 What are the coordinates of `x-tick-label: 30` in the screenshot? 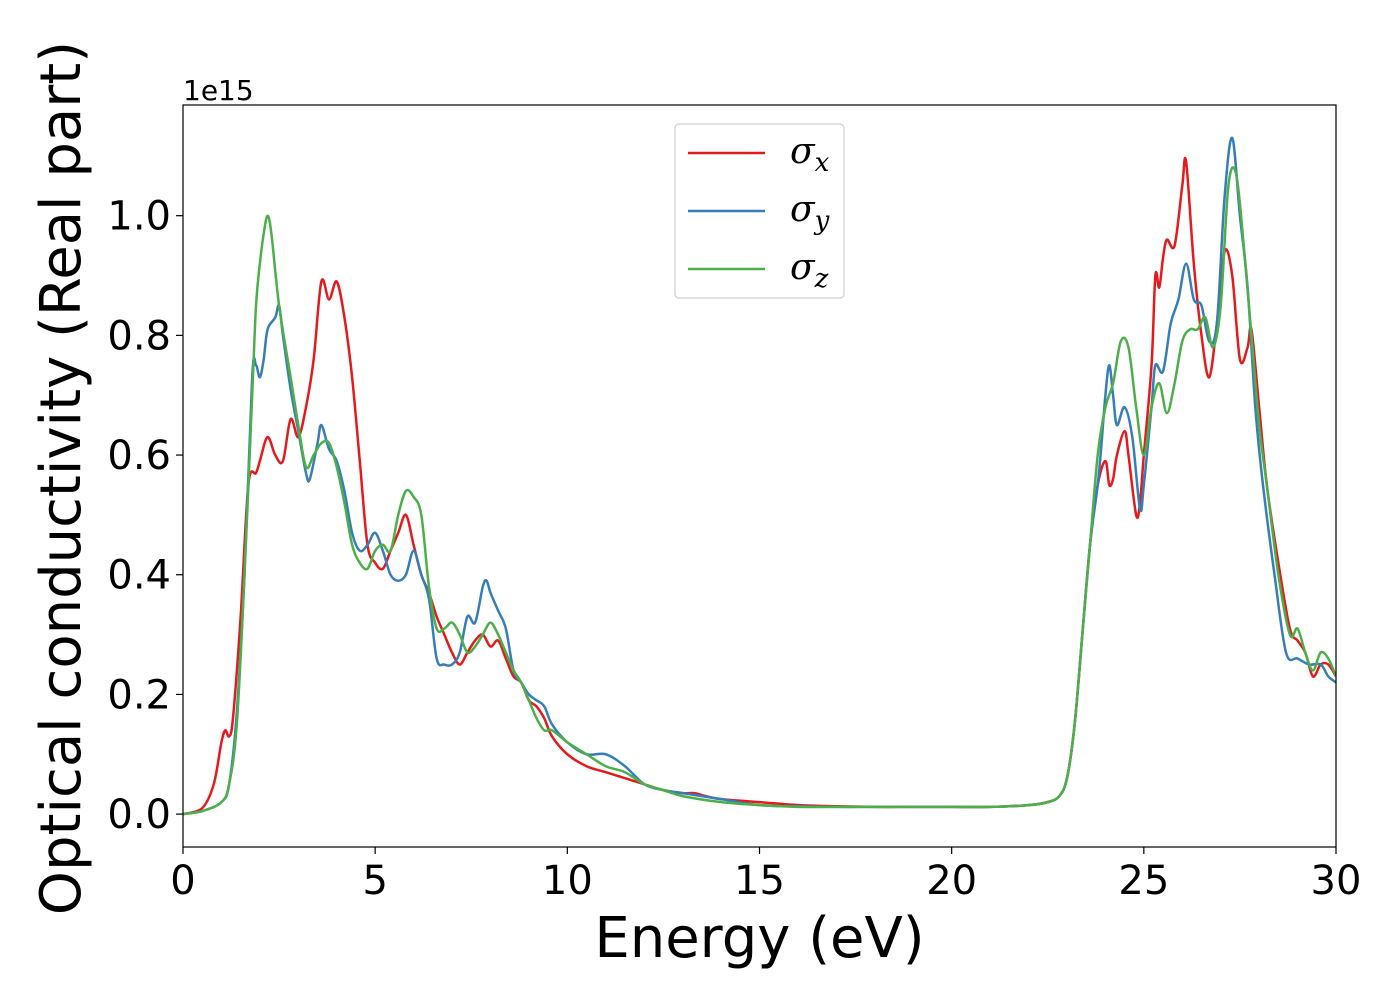 It's located at (1336, 881).